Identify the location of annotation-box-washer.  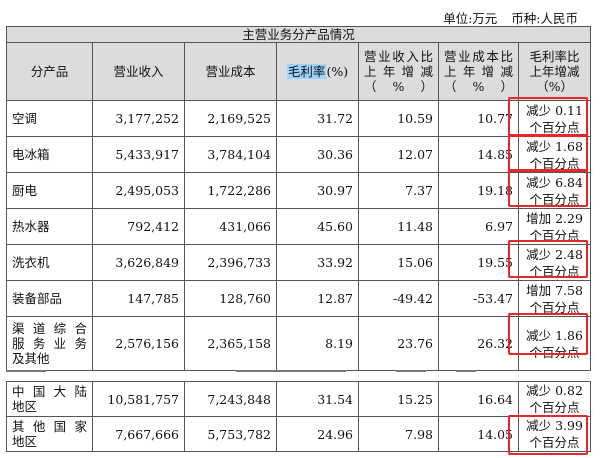
(548, 259).